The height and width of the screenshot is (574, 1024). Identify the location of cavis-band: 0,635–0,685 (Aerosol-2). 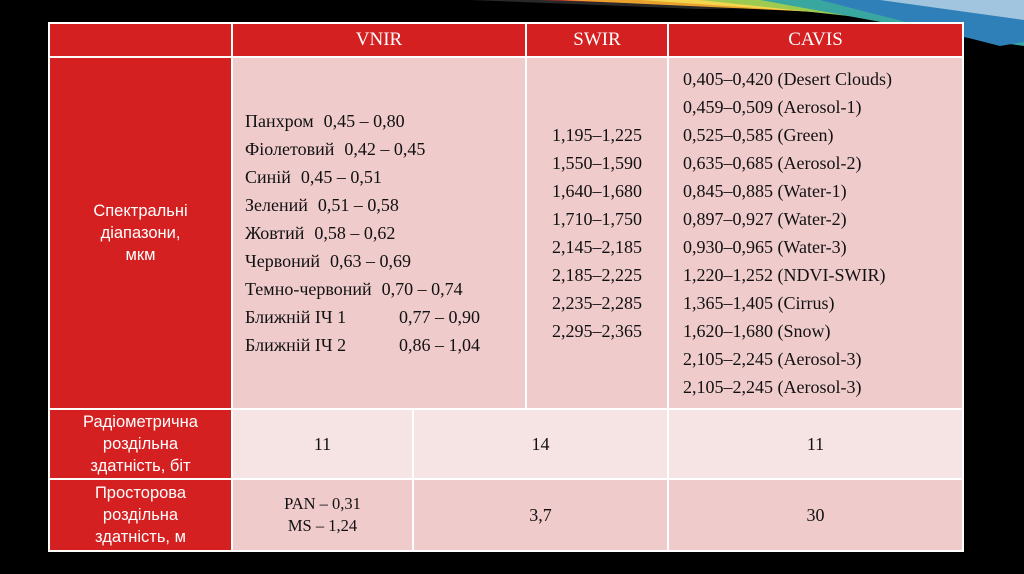
(772, 163).